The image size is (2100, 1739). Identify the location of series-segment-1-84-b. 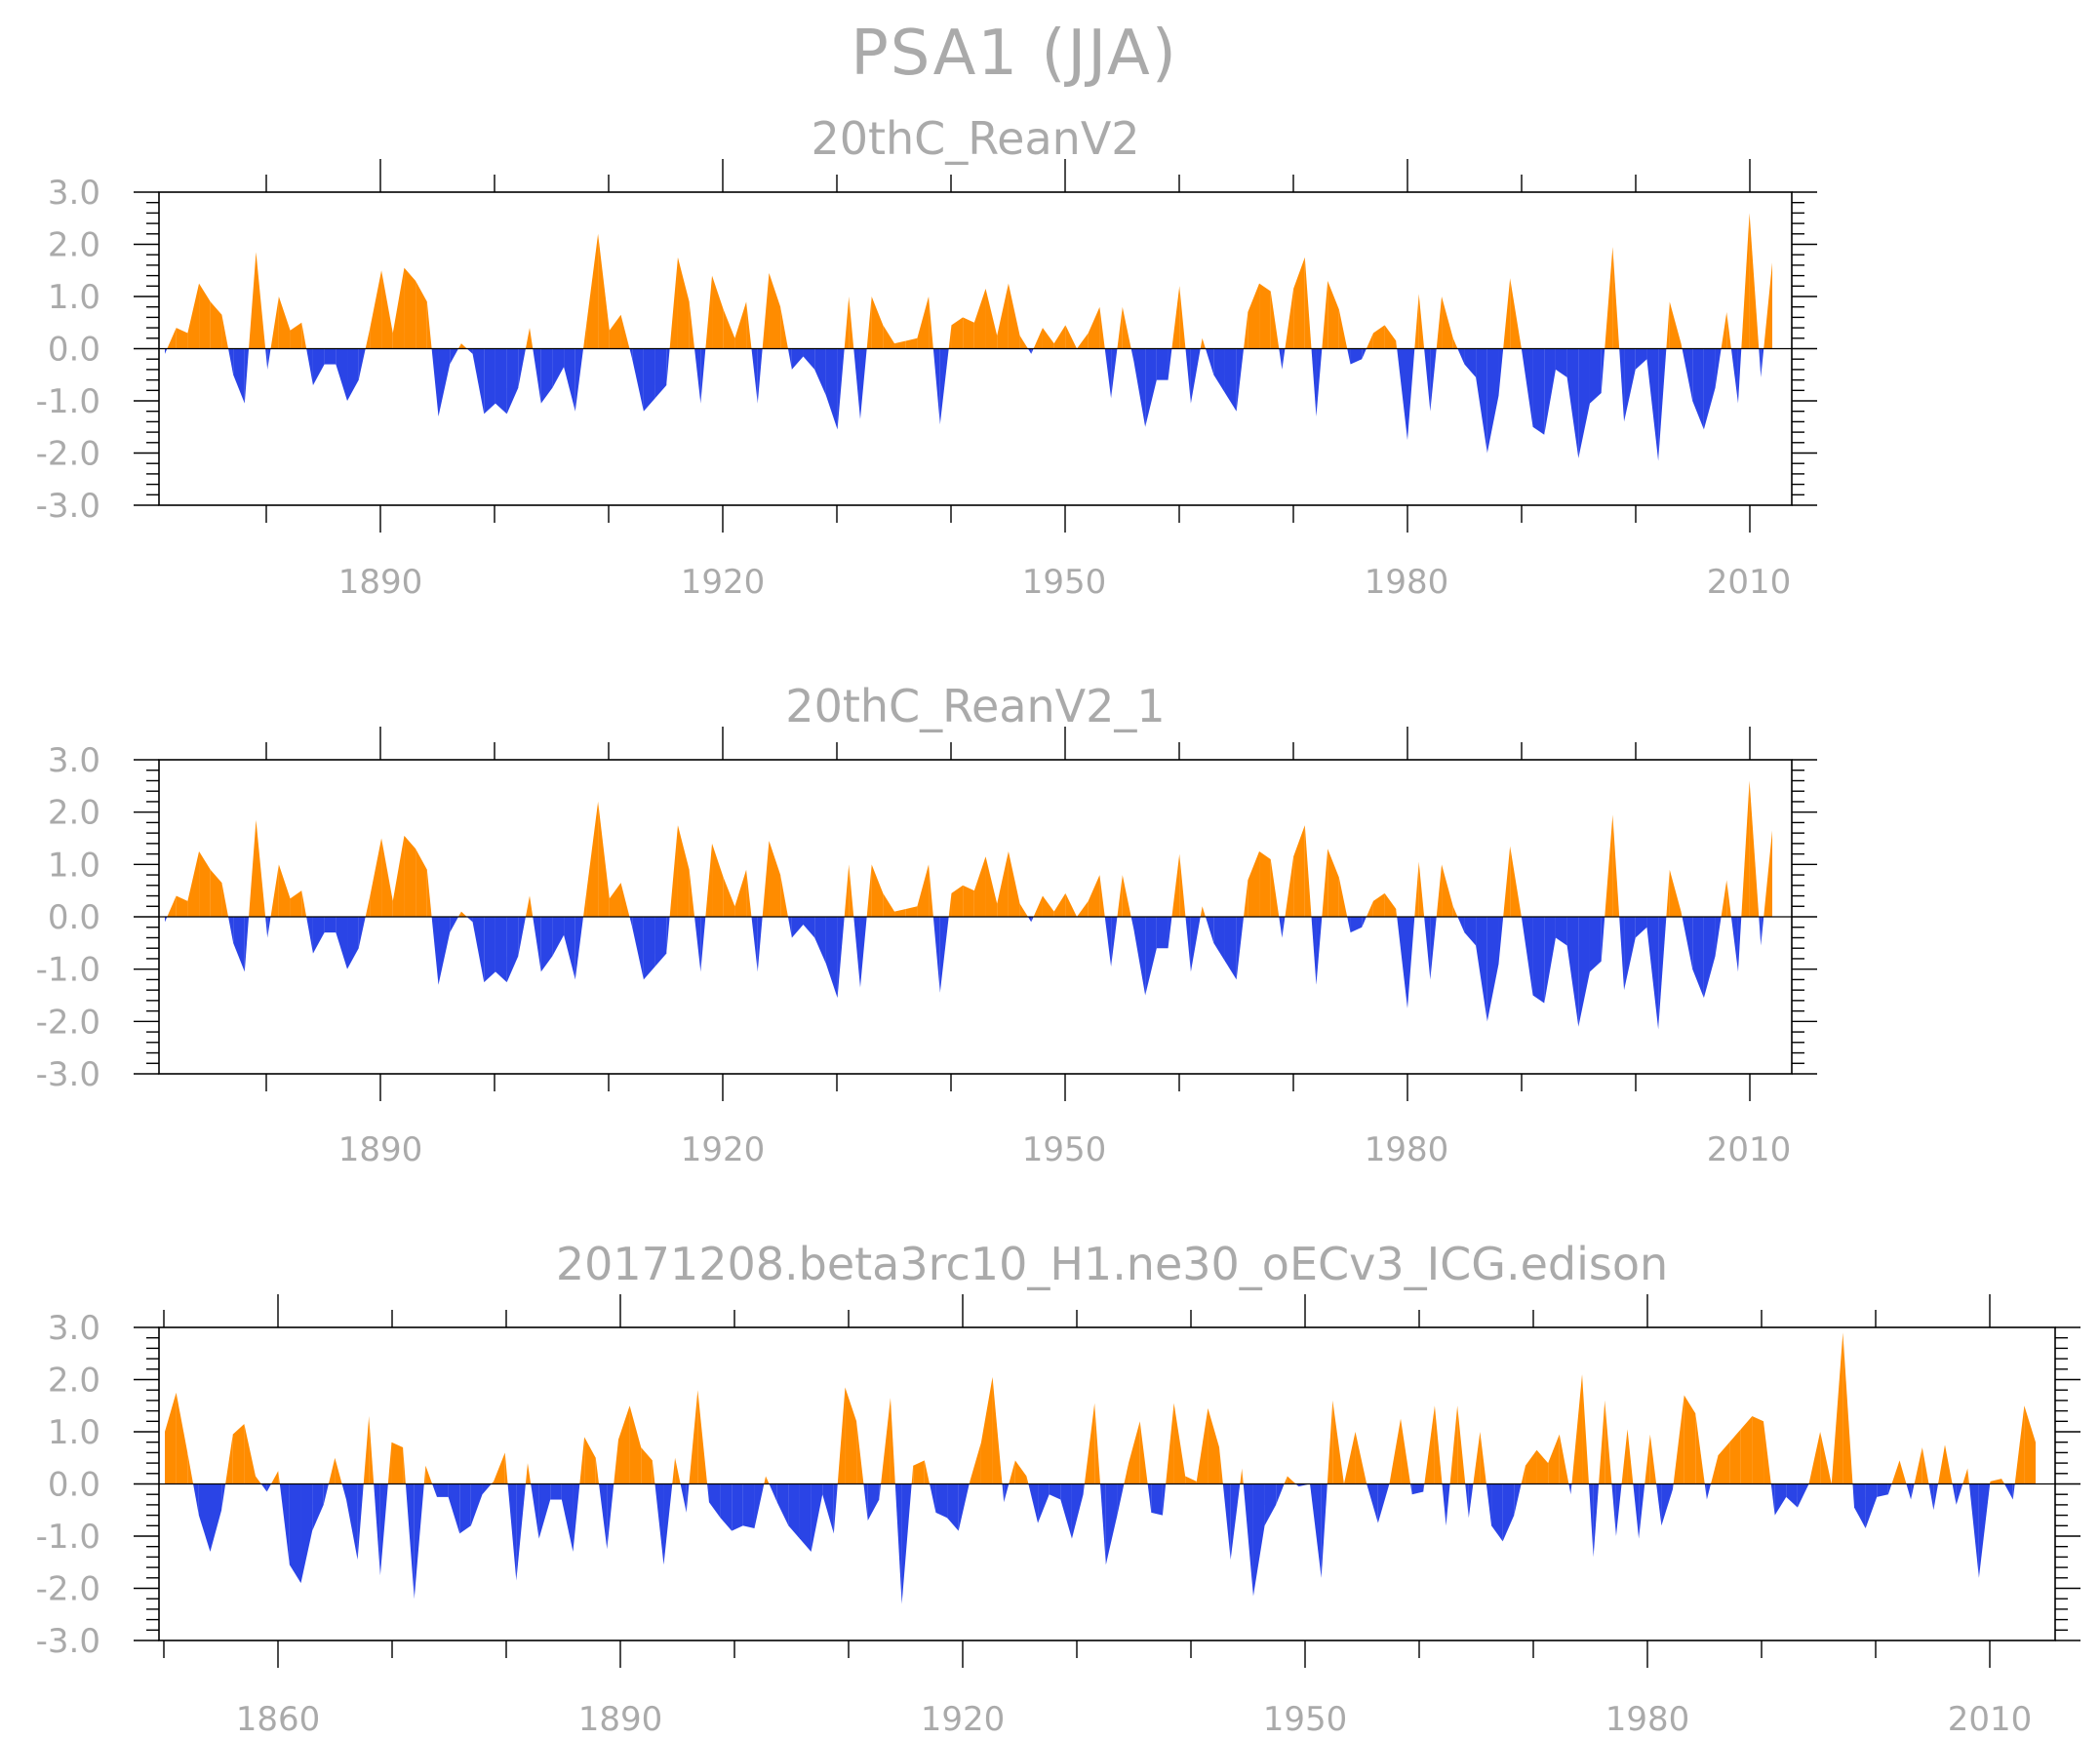
(1132, 355).